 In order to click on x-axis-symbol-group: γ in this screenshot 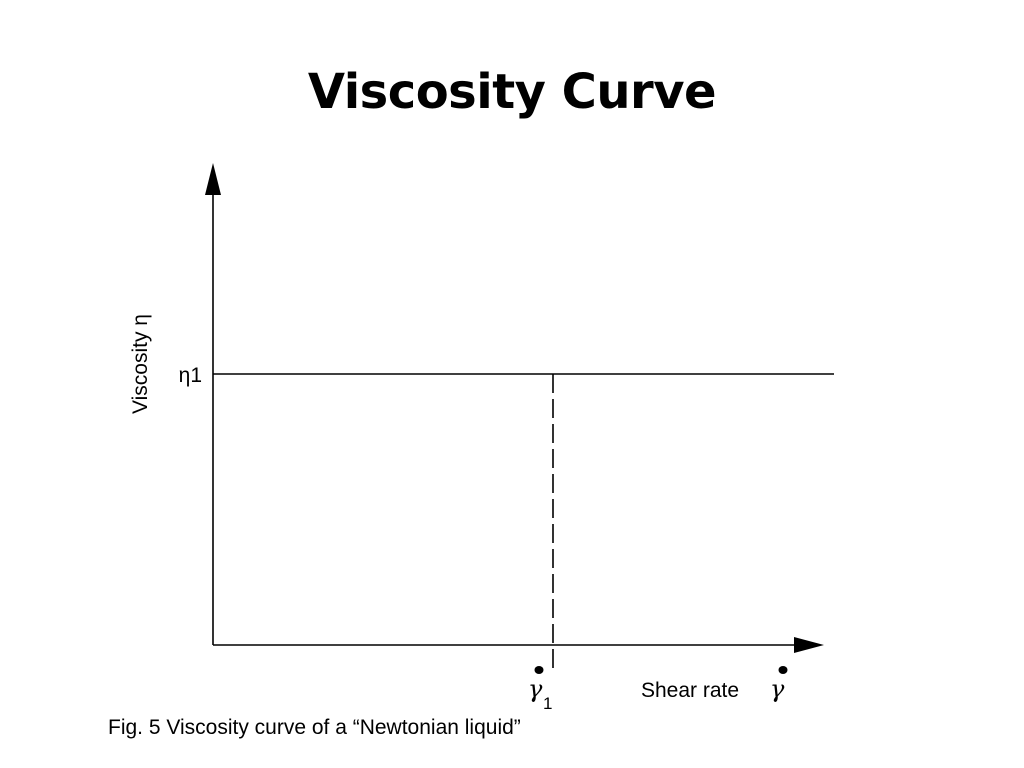, I will do `click(779, 684)`.